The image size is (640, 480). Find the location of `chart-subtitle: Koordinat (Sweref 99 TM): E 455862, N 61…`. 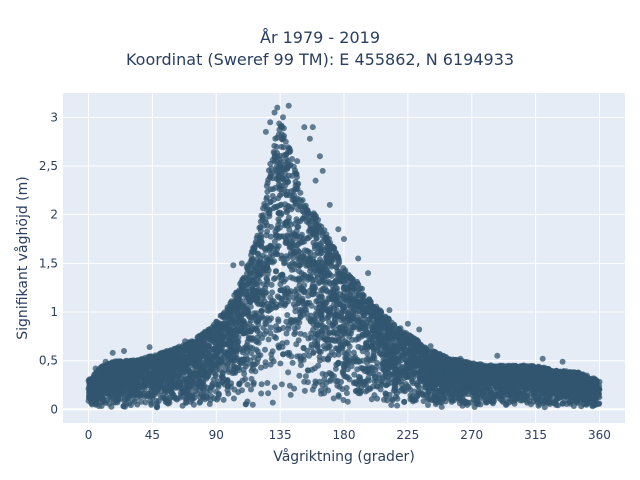

chart-subtitle: Koordinat (Sweref 99 TM): E 455862, N 61… is located at coordinates (320, 59).